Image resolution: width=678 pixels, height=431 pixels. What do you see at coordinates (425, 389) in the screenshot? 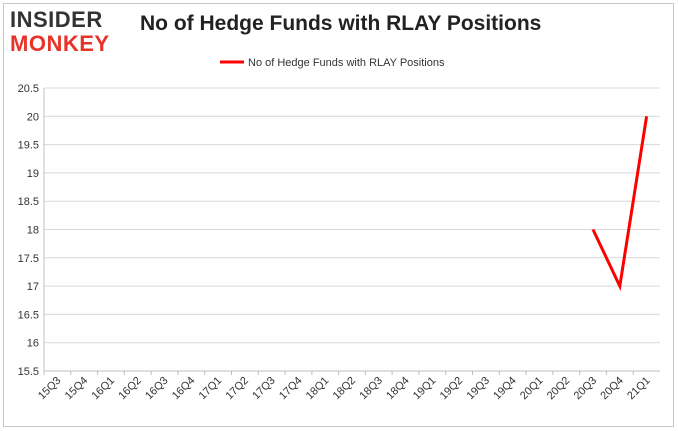
I see `x-tick-label: 19Q1` at bounding box center [425, 389].